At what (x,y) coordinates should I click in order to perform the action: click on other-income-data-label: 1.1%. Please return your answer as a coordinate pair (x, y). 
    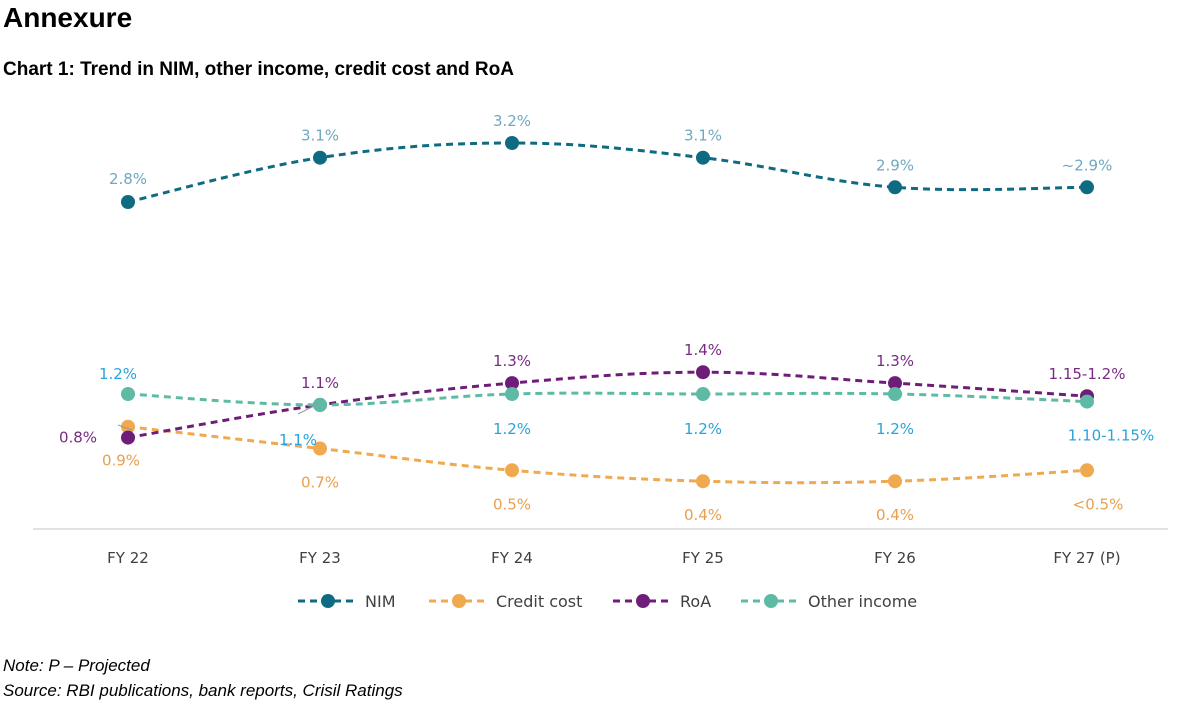
    Looking at the image, I should click on (298, 440).